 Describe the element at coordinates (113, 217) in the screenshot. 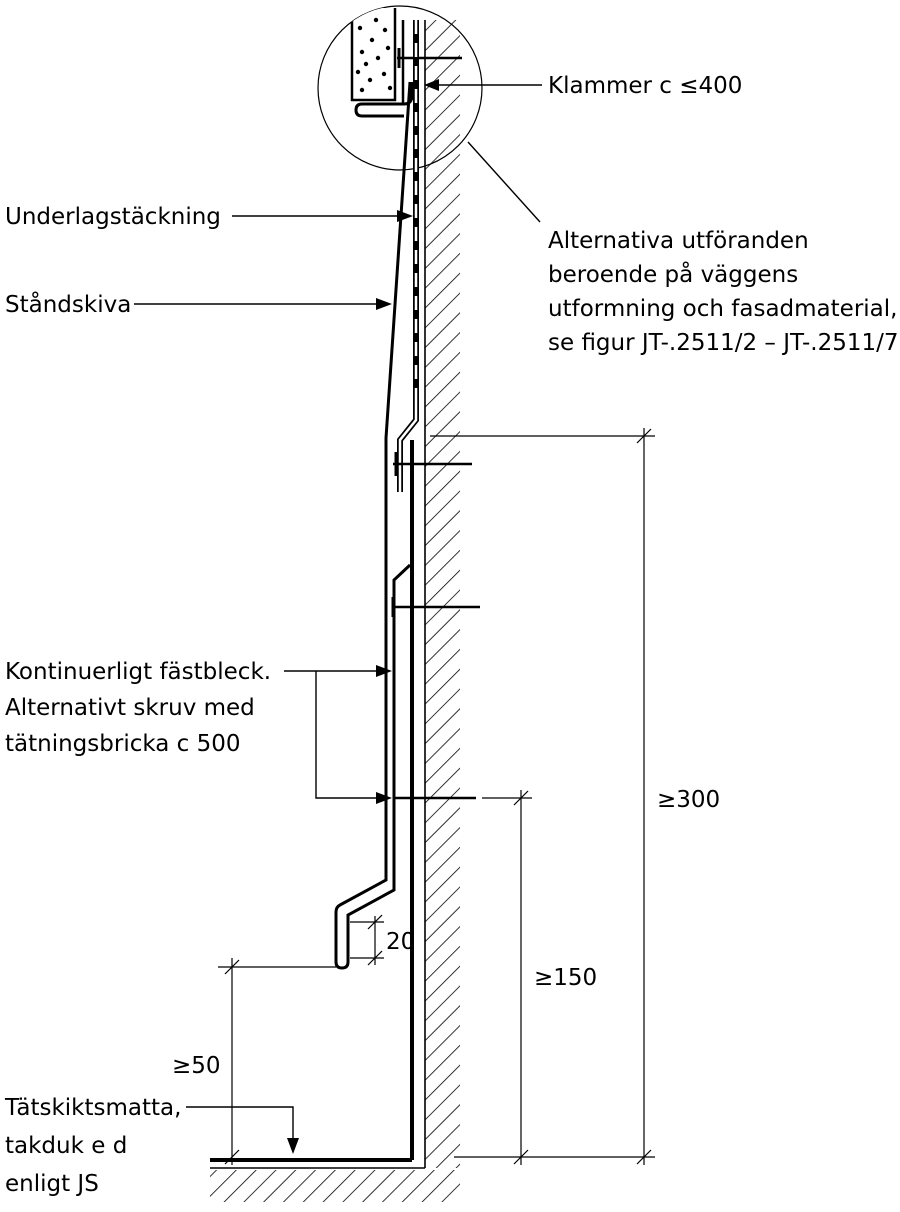

I see `label-underlag: Underlagstäckning` at that location.